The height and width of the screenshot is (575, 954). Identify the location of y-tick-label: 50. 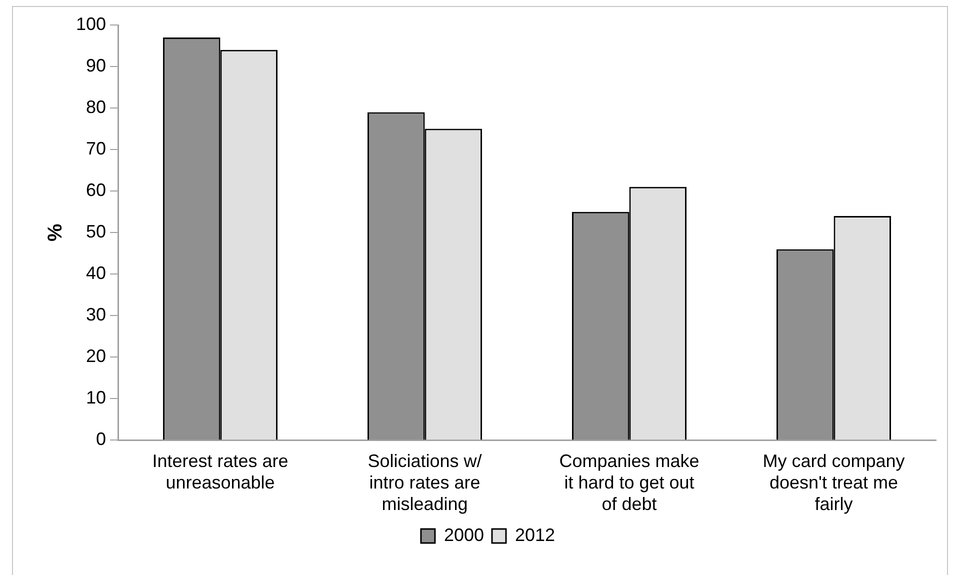
(96, 232).